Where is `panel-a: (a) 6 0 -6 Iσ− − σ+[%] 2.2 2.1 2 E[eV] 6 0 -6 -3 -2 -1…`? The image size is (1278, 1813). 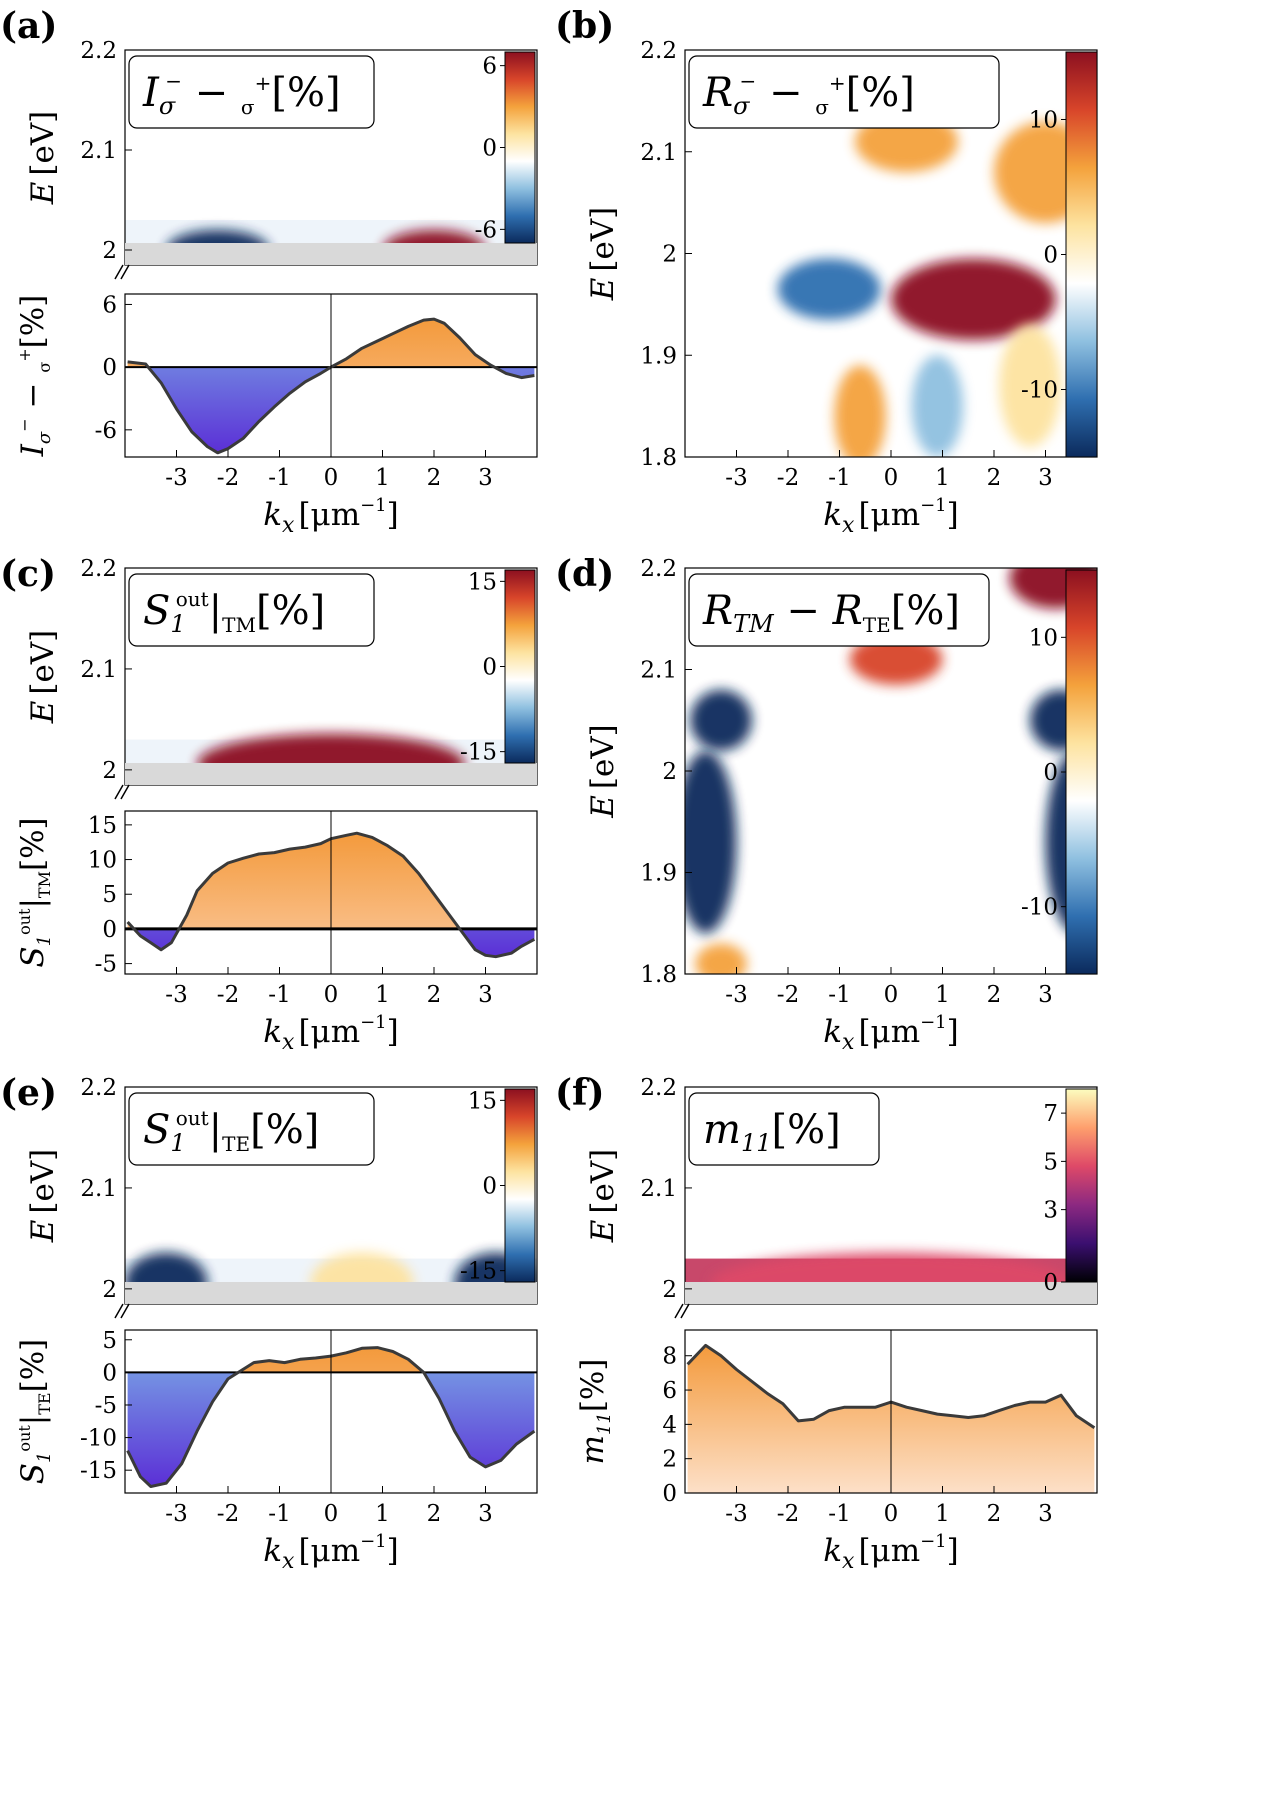
panel-a: (a) 6 0 -6 Iσ− − σ+[%] 2.2 2.1 2 E[eV] 6 0 -6 -3 -2 -1… is located at coordinates (269, 271).